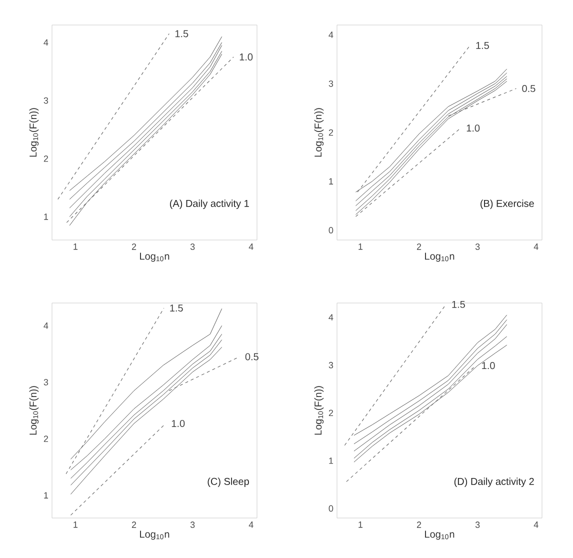 Image resolution: width=573 pixels, height=558 pixels. Describe the element at coordinates (494, 482) in the screenshot. I see `text: (D) Daily activity 2` at that location.